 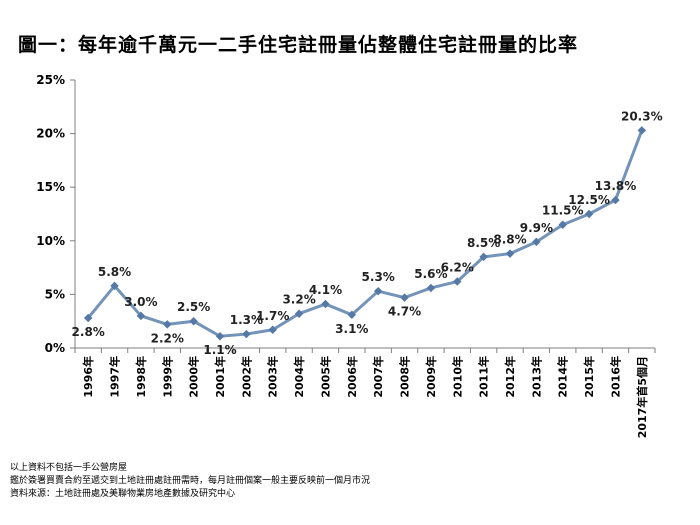 I want to click on data-label: 1.3%, so click(x=246, y=320).